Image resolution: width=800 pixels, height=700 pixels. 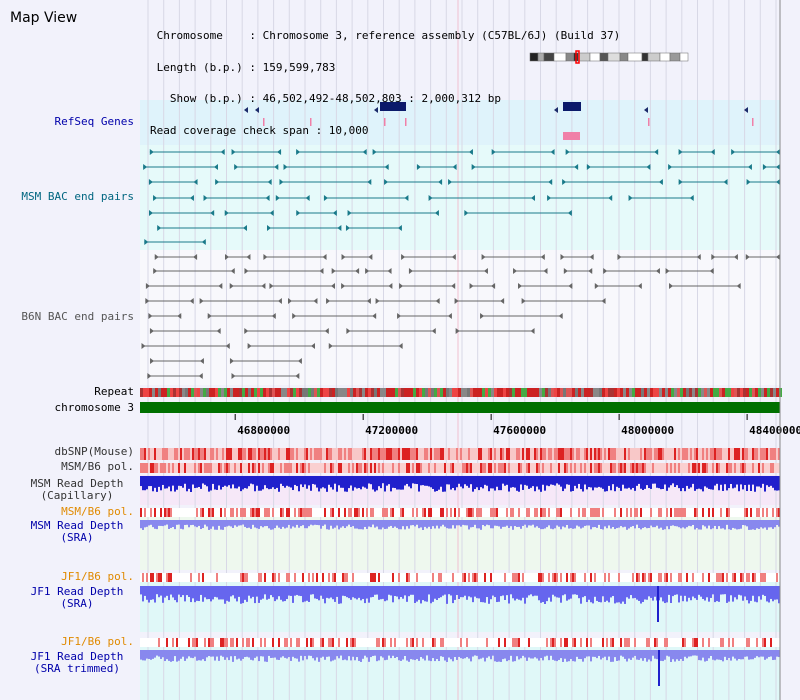 What do you see at coordinates (97, 511) in the screenshot?
I see `track-label-msm-b6-pol-sra: MSM/B6 pol.` at bounding box center [97, 511].